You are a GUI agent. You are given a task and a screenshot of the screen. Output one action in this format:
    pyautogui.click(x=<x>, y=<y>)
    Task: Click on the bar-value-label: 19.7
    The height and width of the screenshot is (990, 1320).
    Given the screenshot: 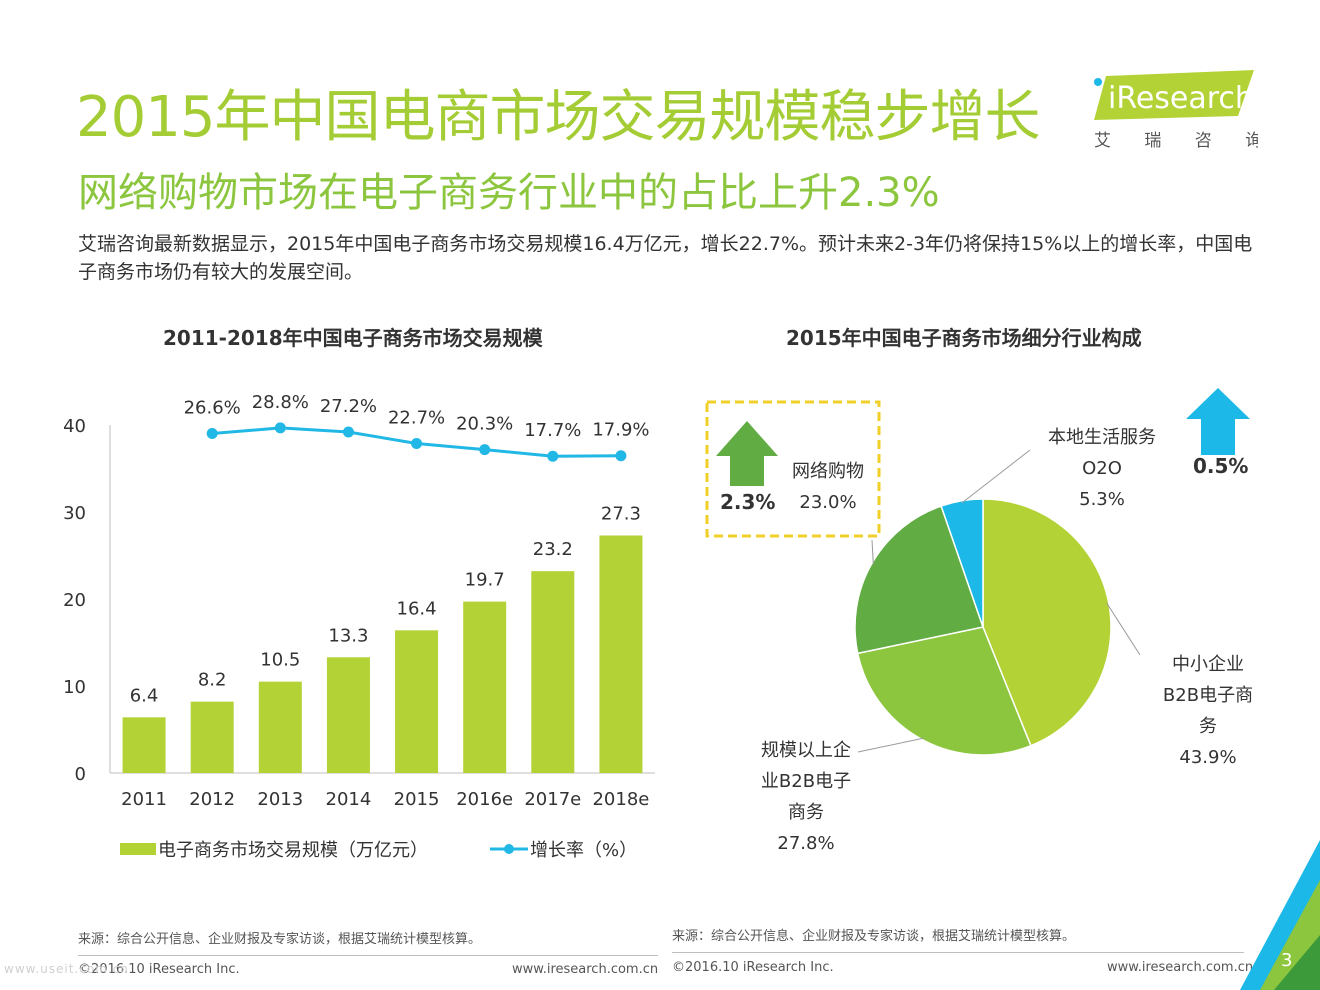 What is the action you would take?
    pyautogui.click(x=485, y=580)
    